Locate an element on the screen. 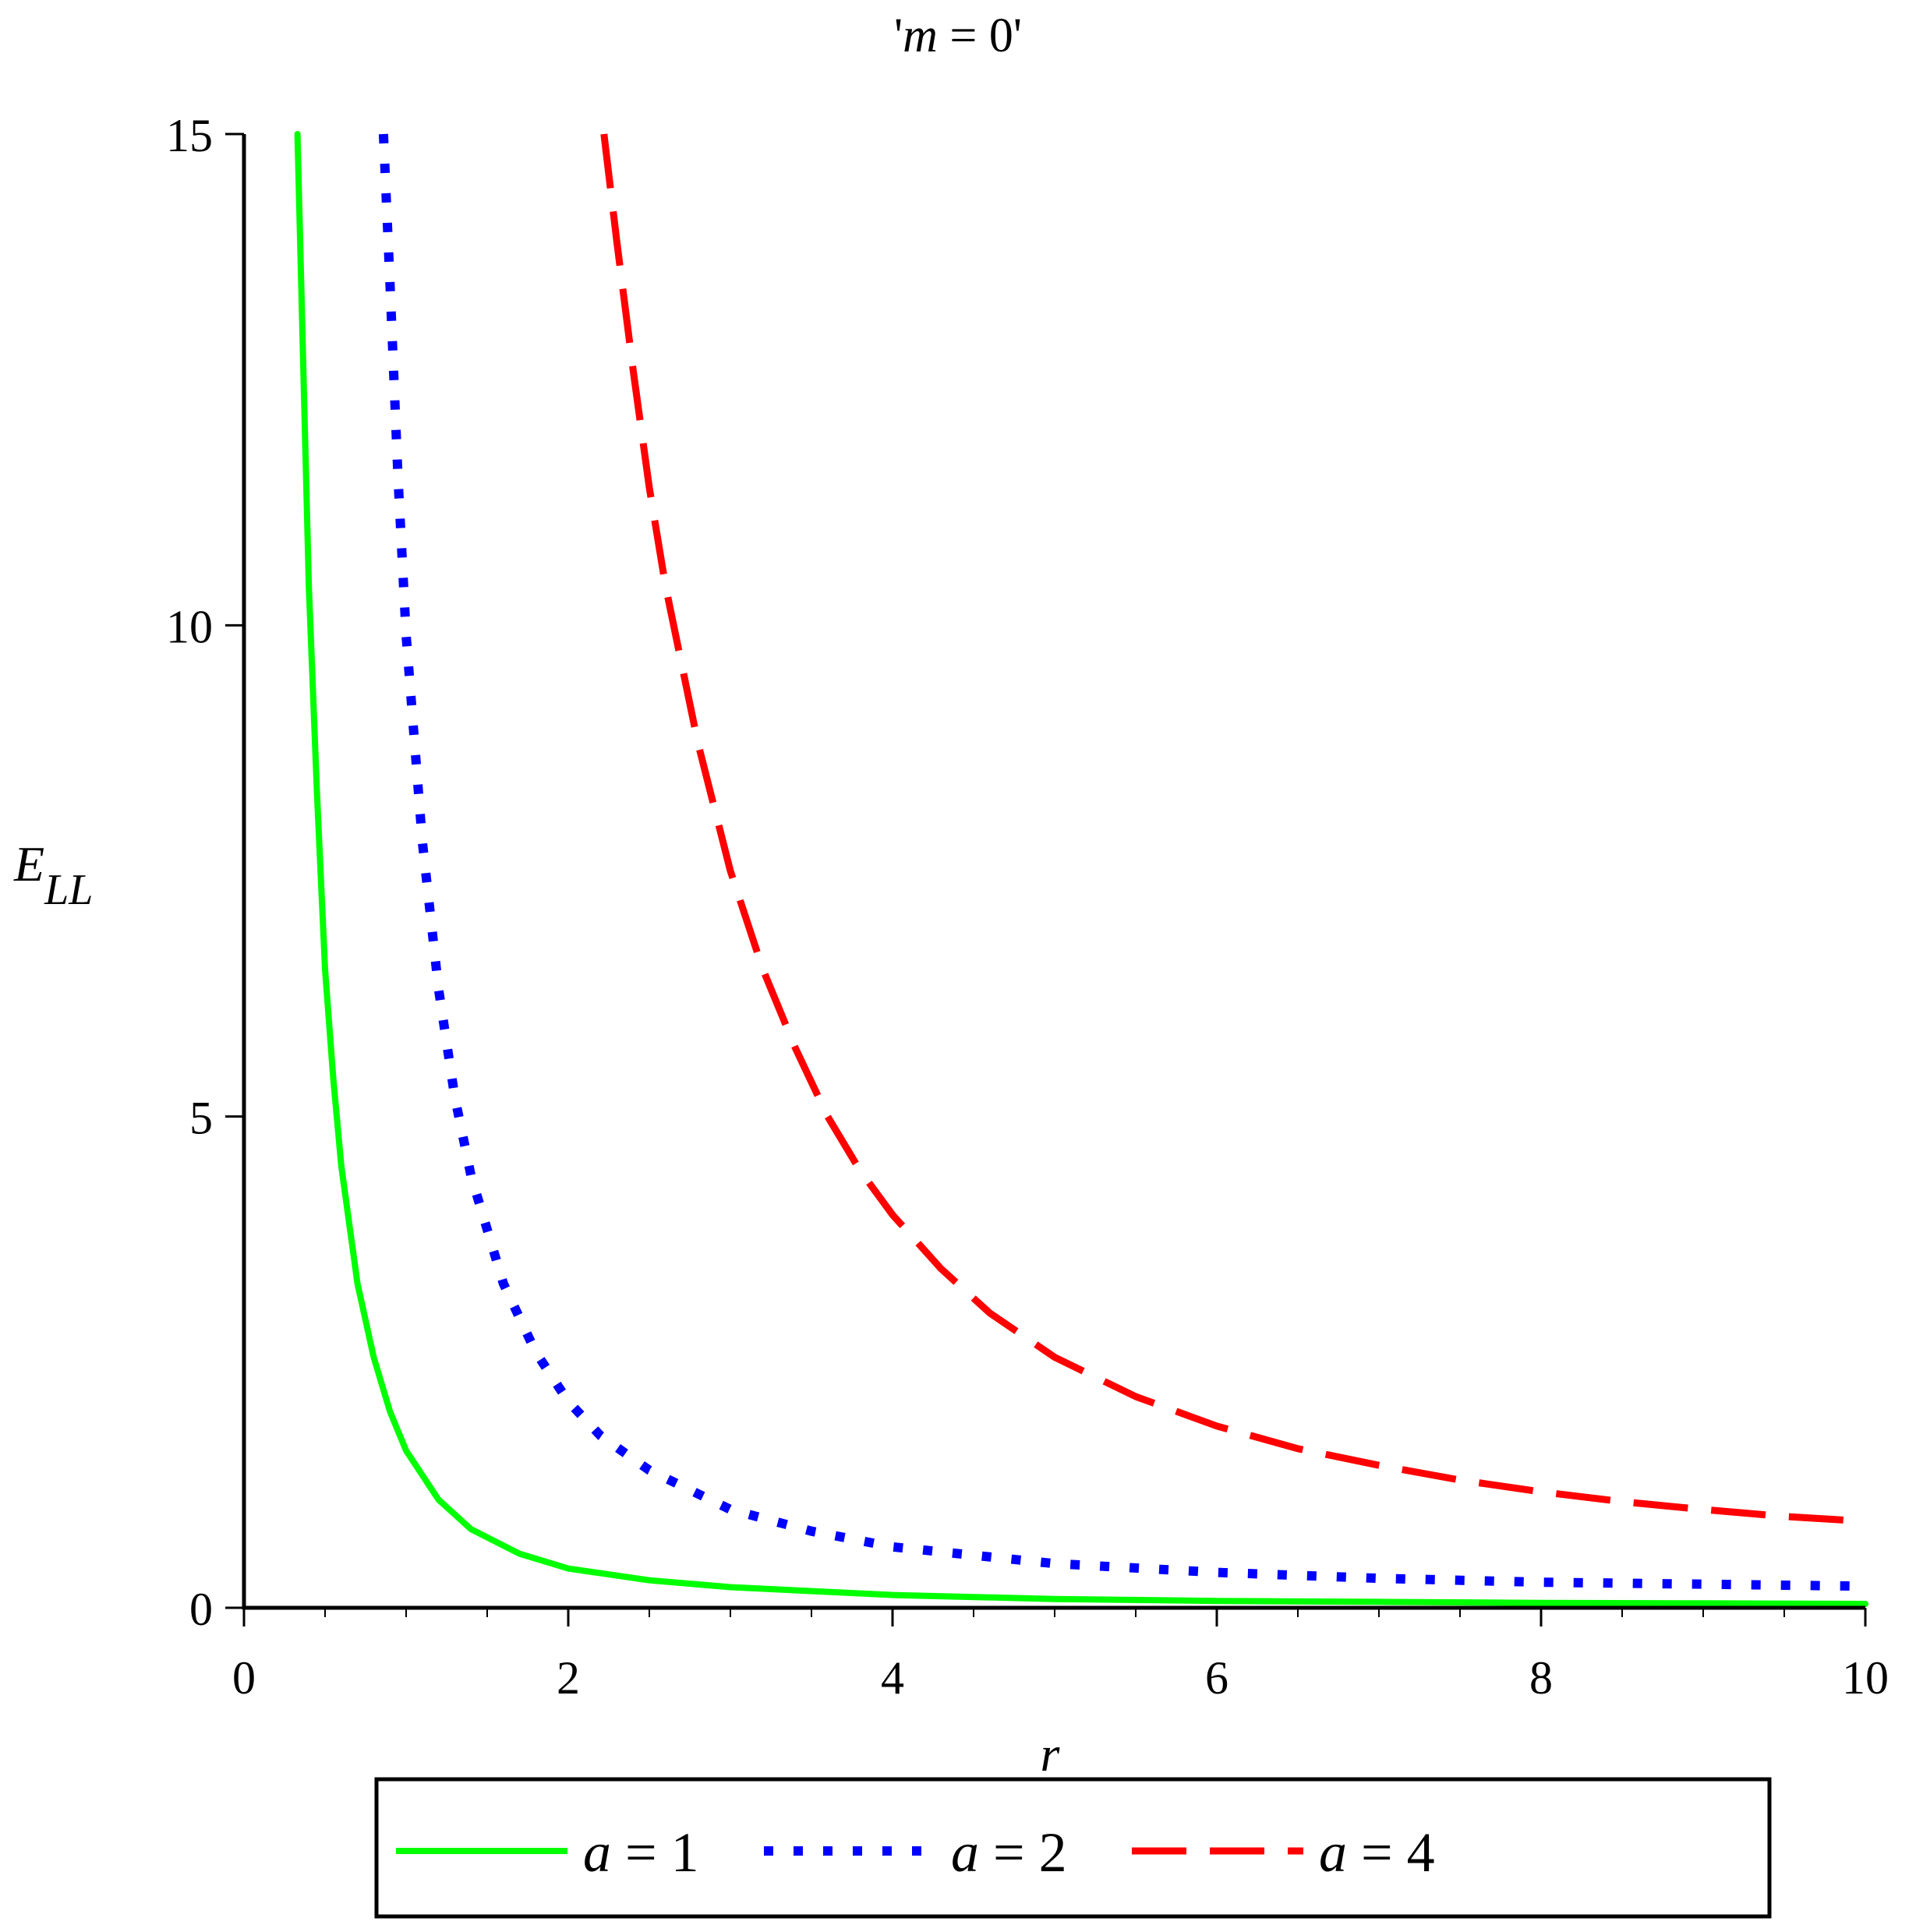 This screenshot has width=1916, height=1932. x-tick-label: 8 is located at coordinates (1541, 1678).